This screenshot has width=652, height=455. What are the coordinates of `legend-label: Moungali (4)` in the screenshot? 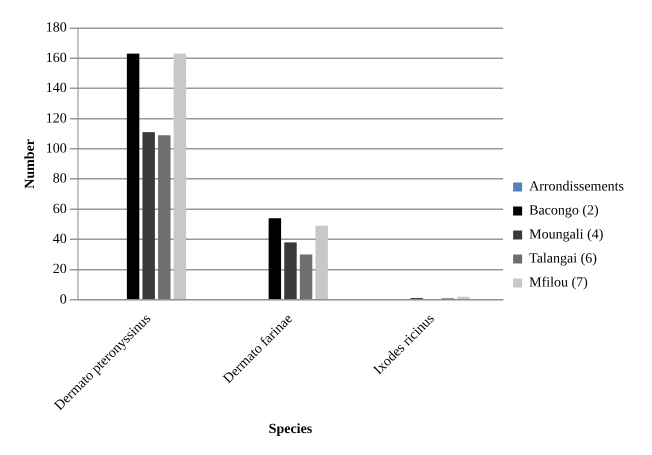 It's located at (566, 235).